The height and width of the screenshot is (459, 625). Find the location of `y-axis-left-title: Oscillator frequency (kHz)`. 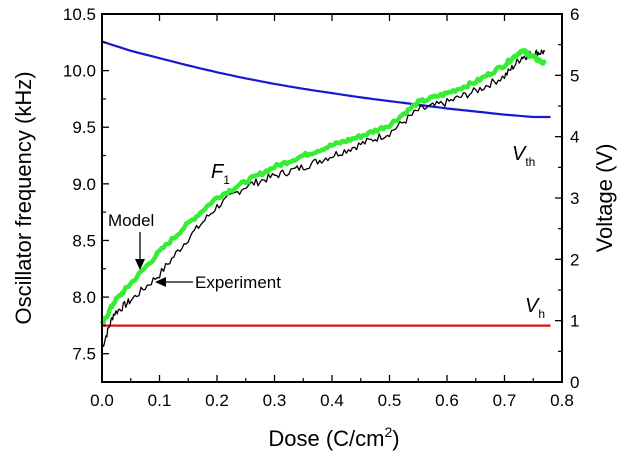

y-axis-left-title: Oscillator frequency (kHz) is located at coordinates (23, 197).